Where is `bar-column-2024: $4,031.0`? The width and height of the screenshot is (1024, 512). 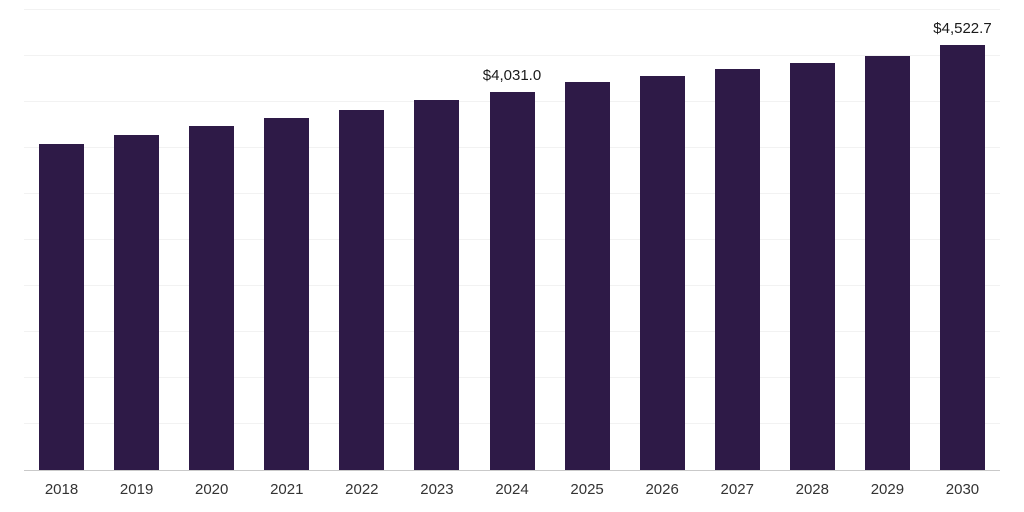
bar-column-2024: $4,031.0 is located at coordinates (511, 235).